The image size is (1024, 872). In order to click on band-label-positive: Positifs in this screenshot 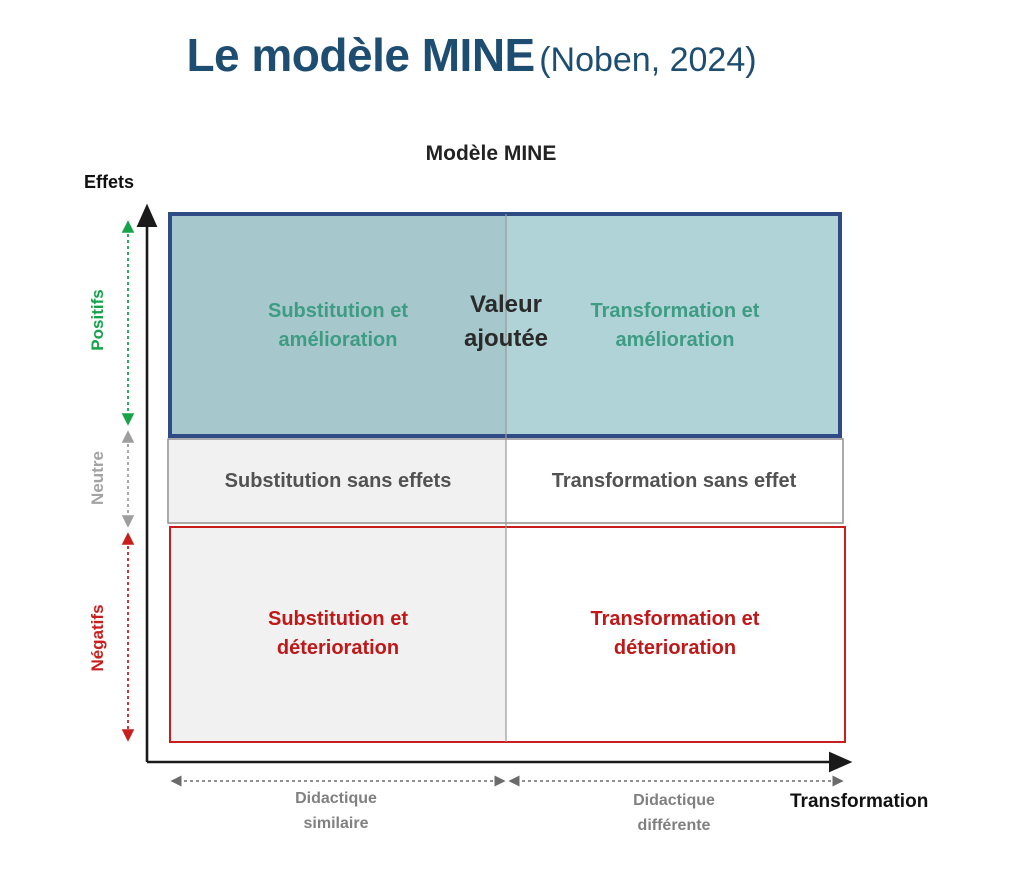, I will do `click(97, 320)`.